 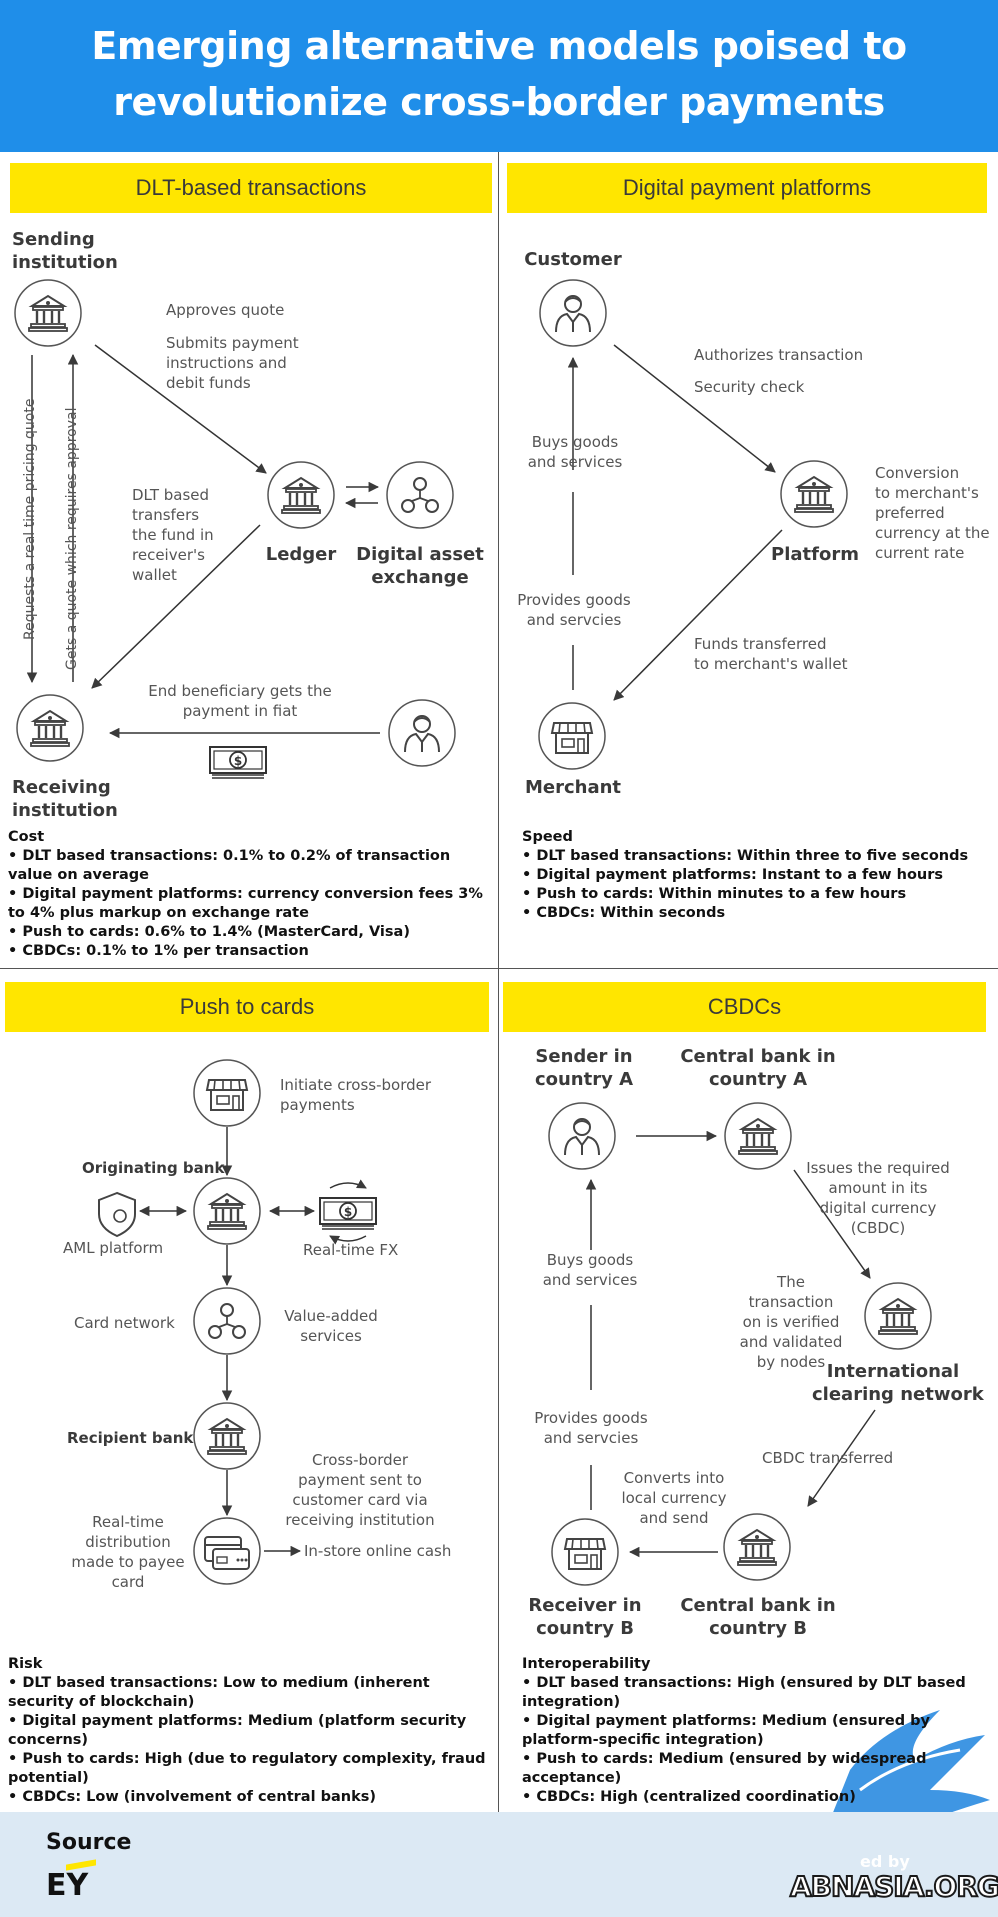 What do you see at coordinates (158, 951) in the screenshot?
I see `cost-item: • CBDCs: 0.1% to 1% per transaction` at bounding box center [158, 951].